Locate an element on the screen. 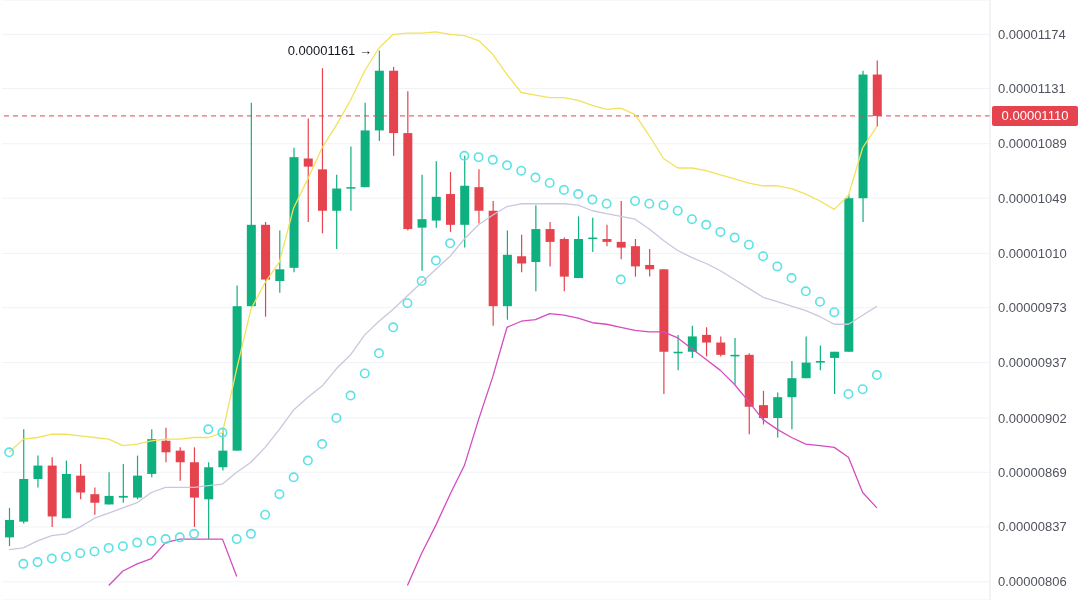 This screenshot has height=600, width=1080. y-tick-label: 0.00001174 is located at coordinates (1032, 34).